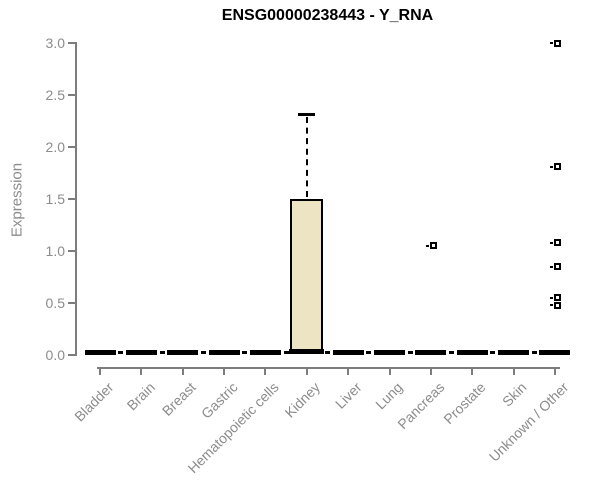 Image resolution: width=600 pixels, height=500 pixels. I want to click on y-tick-label: 0.5, so click(55, 303).